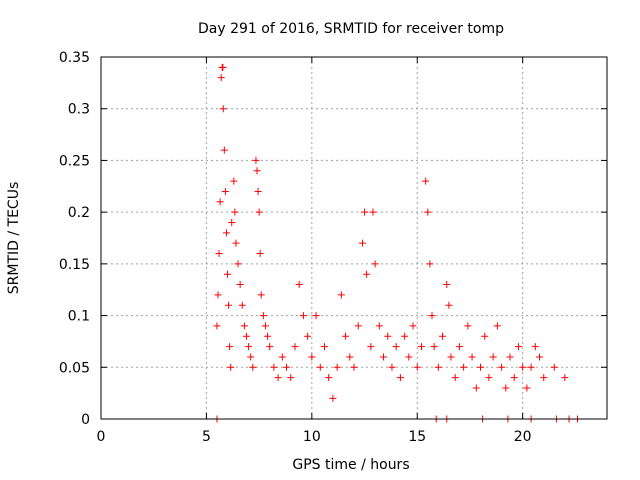 This screenshot has width=640, height=480. What do you see at coordinates (74, 368) in the screenshot?
I see `y-tick-label: 0.05` at bounding box center [74, 368].